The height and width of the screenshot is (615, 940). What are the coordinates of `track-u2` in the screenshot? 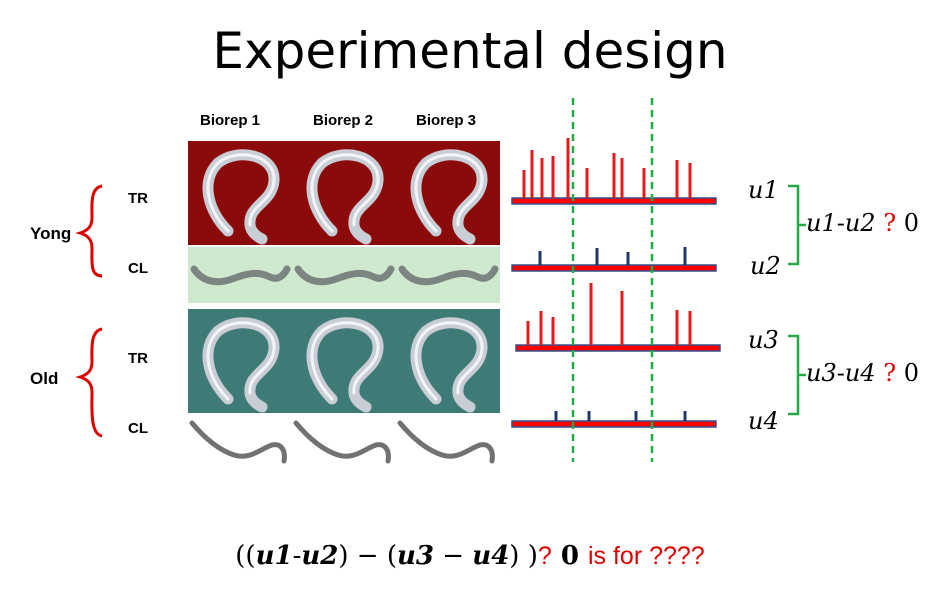 It's located at (614, 259).